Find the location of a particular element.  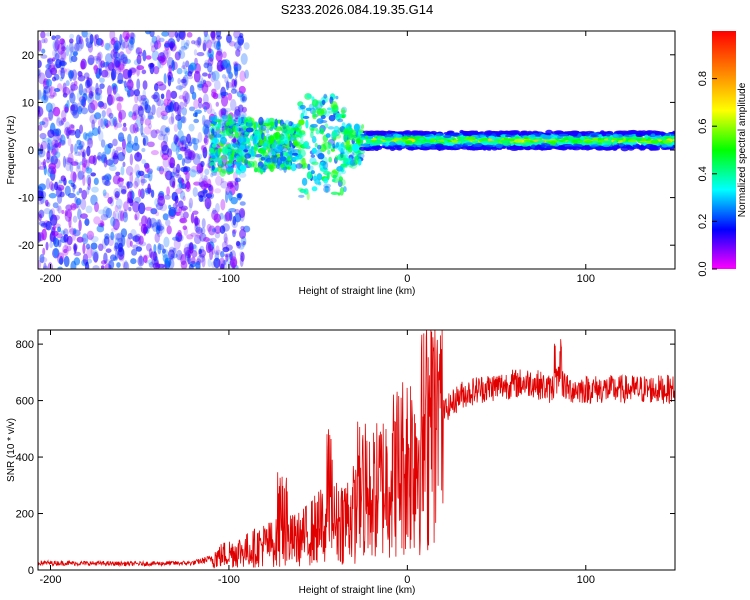

colorbar-tick-label: 0.6 is located at coordinates (703, 126).